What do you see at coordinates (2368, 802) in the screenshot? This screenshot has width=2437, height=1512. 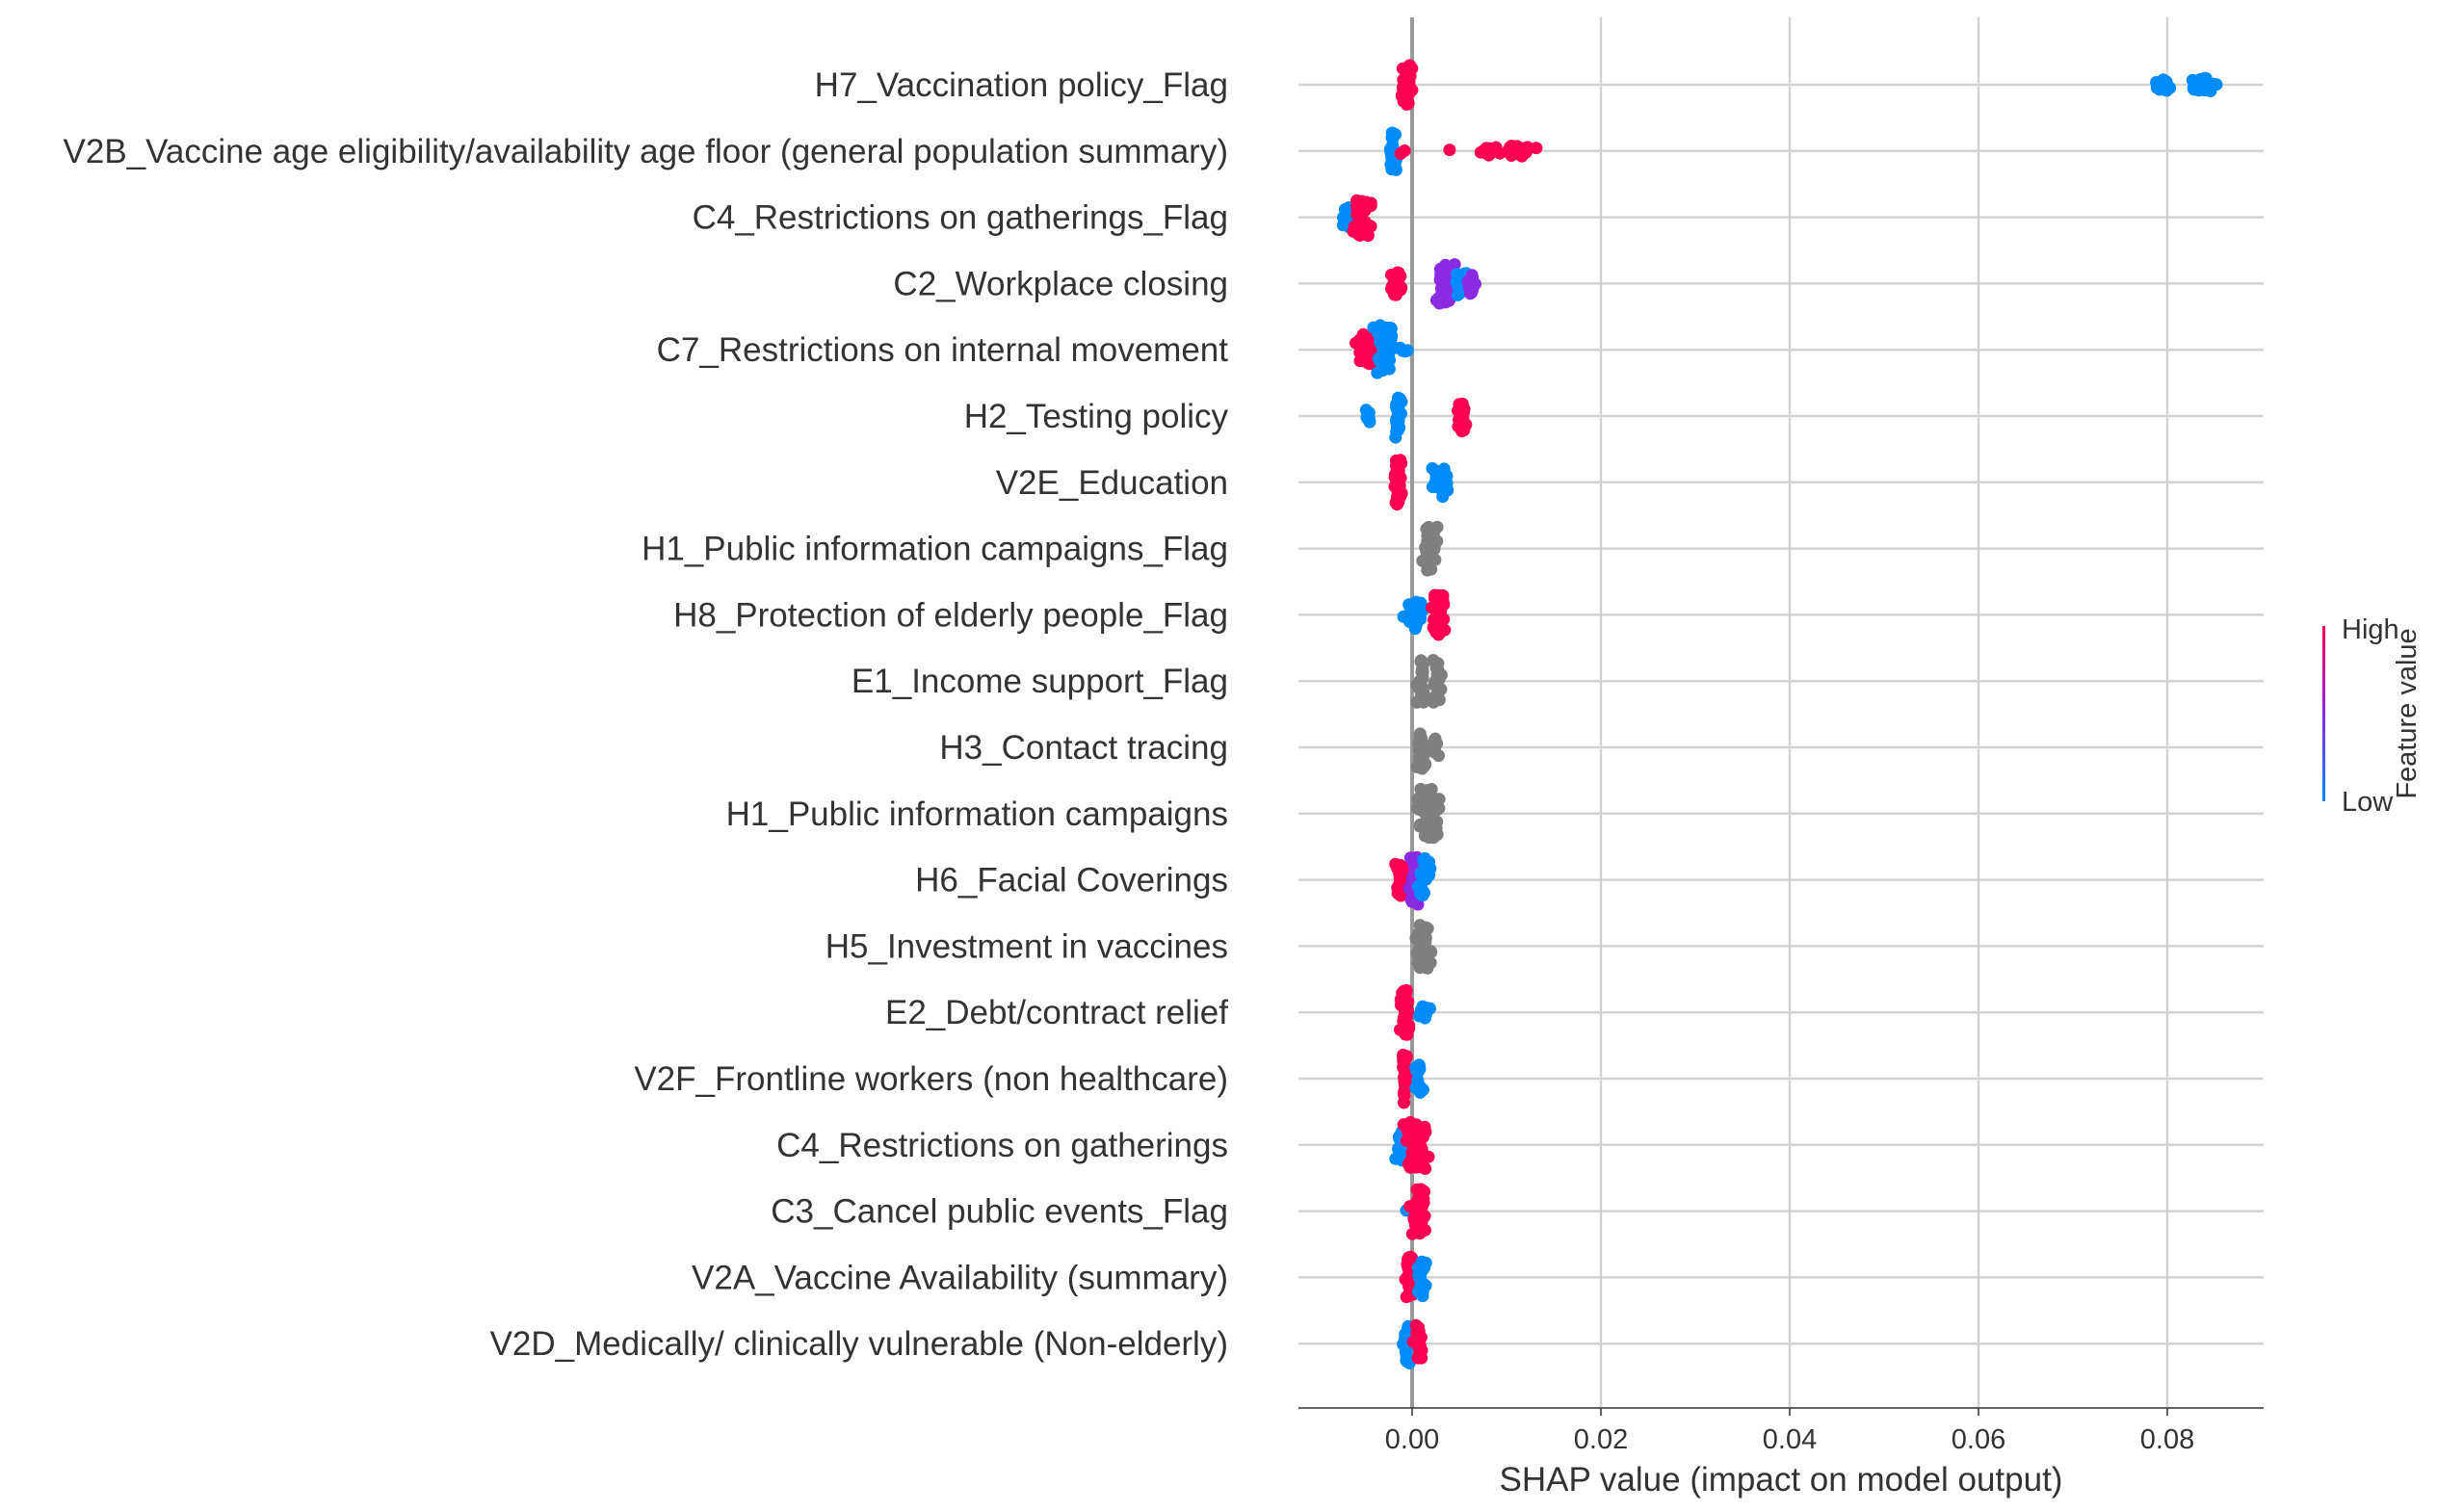 I see `colorbar-low-label: Low` at bounding box center [2368, 802].